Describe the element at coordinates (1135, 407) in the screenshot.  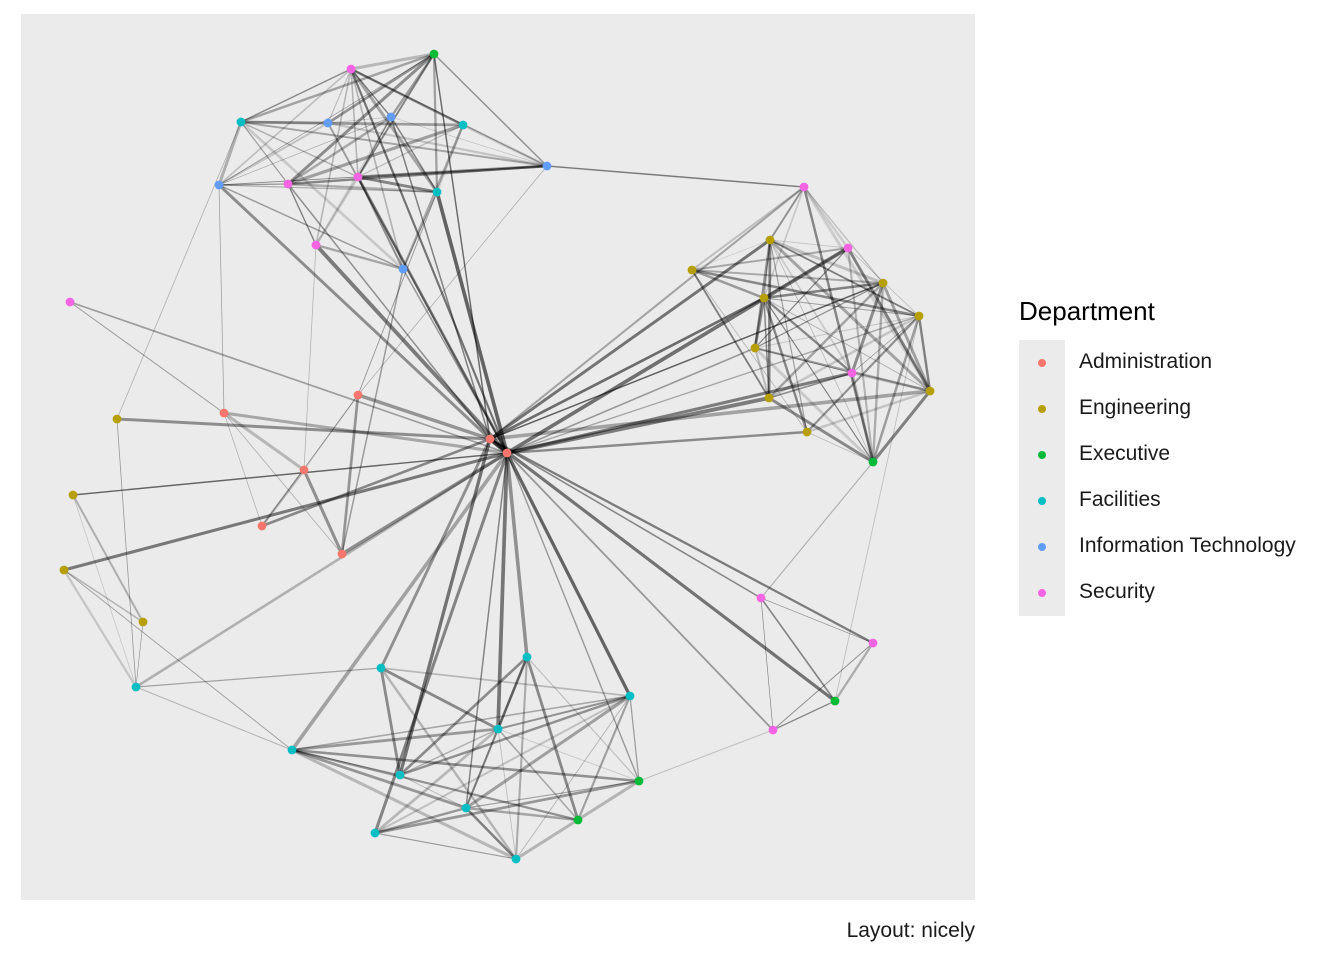
I see `legend-label: Engineering` at that location.